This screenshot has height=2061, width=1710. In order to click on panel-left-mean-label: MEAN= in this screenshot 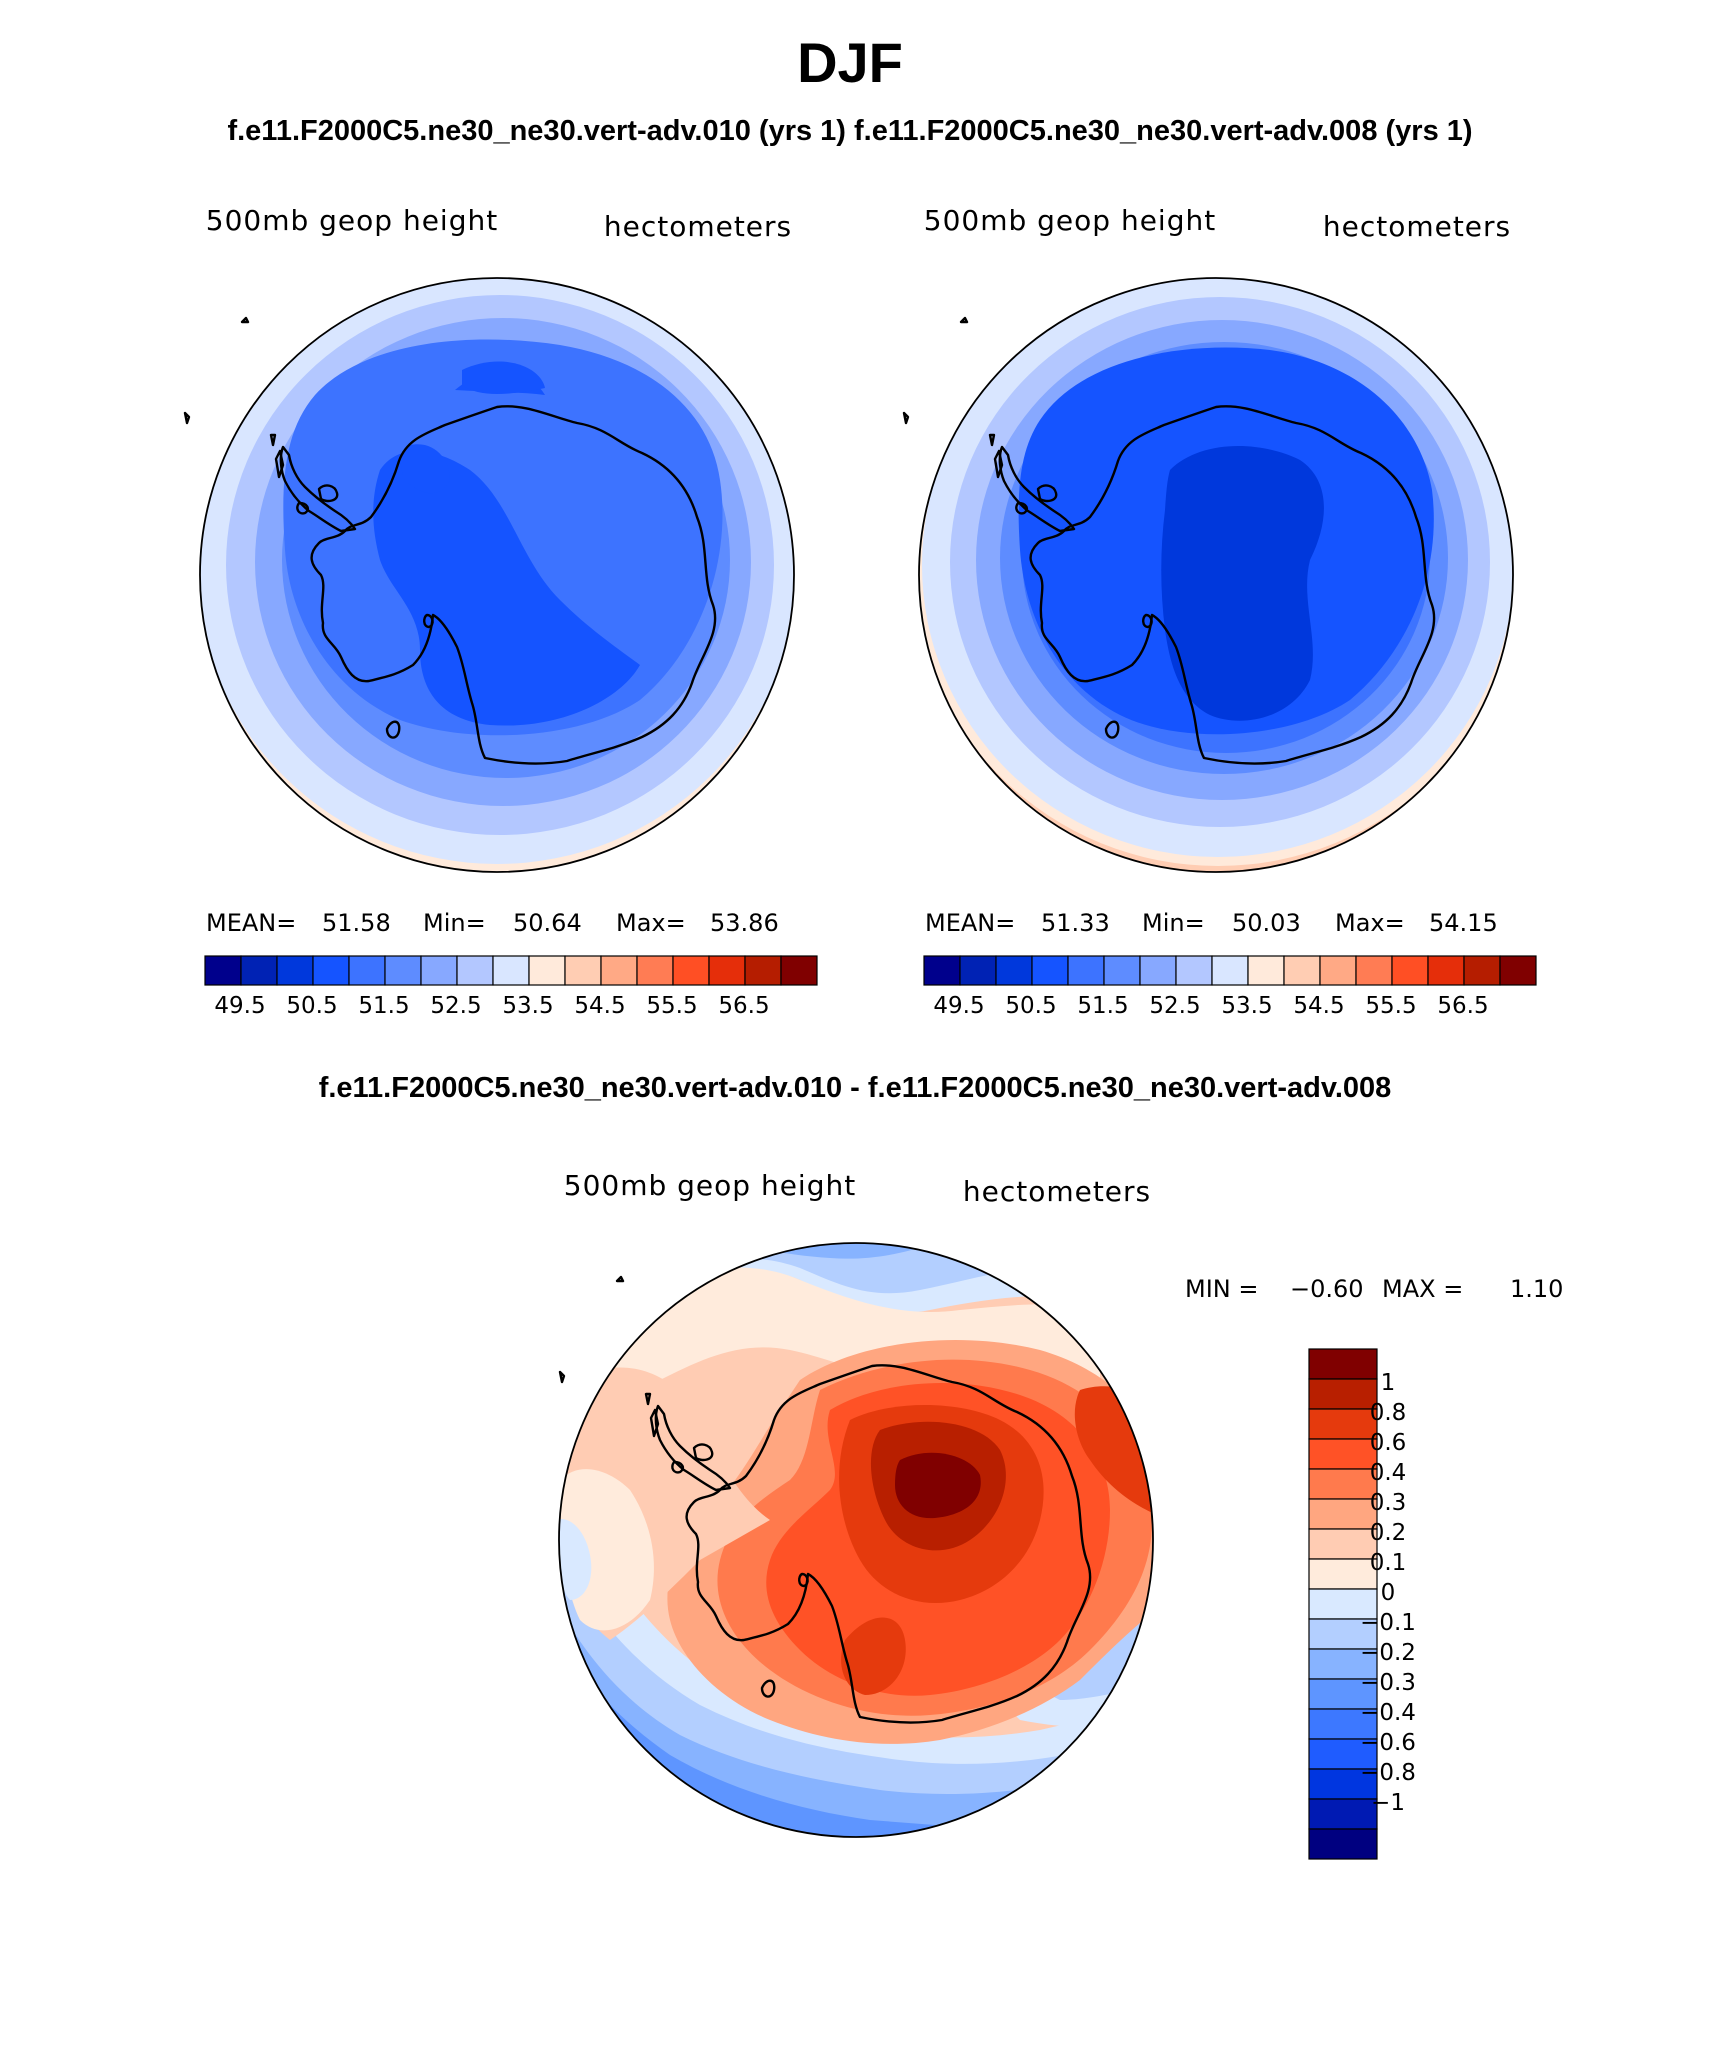, I will do `click(251, 923)`.